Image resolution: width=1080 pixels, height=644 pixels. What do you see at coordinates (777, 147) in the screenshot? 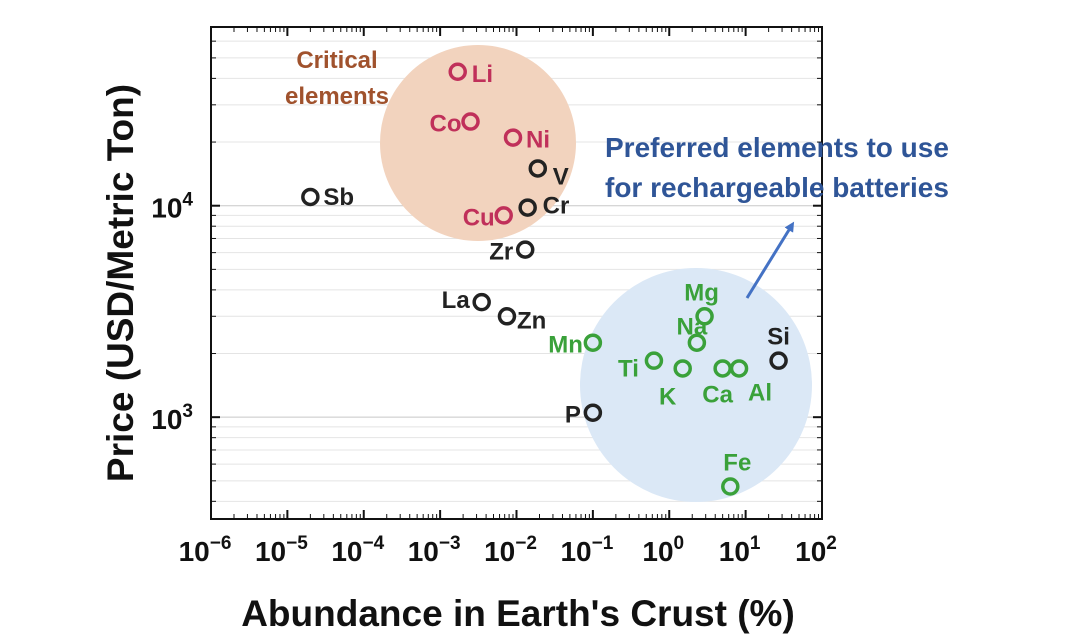
I see `preferred-group-label-line1: Preferred elements to use` at bounding box center [777, 147].